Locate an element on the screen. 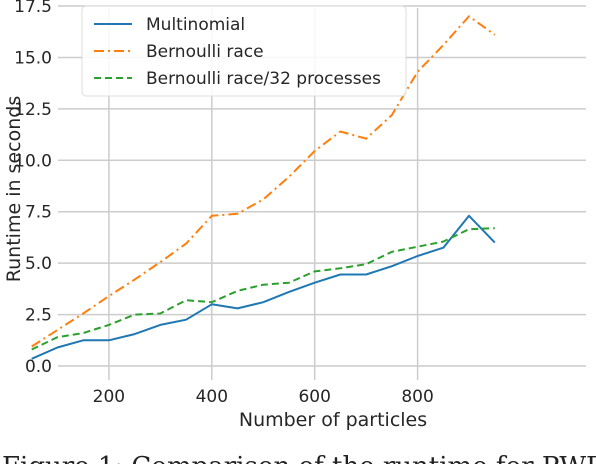 The image size is (596, 464). y-tick-labels: 0.0 2.5 5.0 7.5 10.0 12.5 15.0 17.5 is located at coordinates (33, 188).